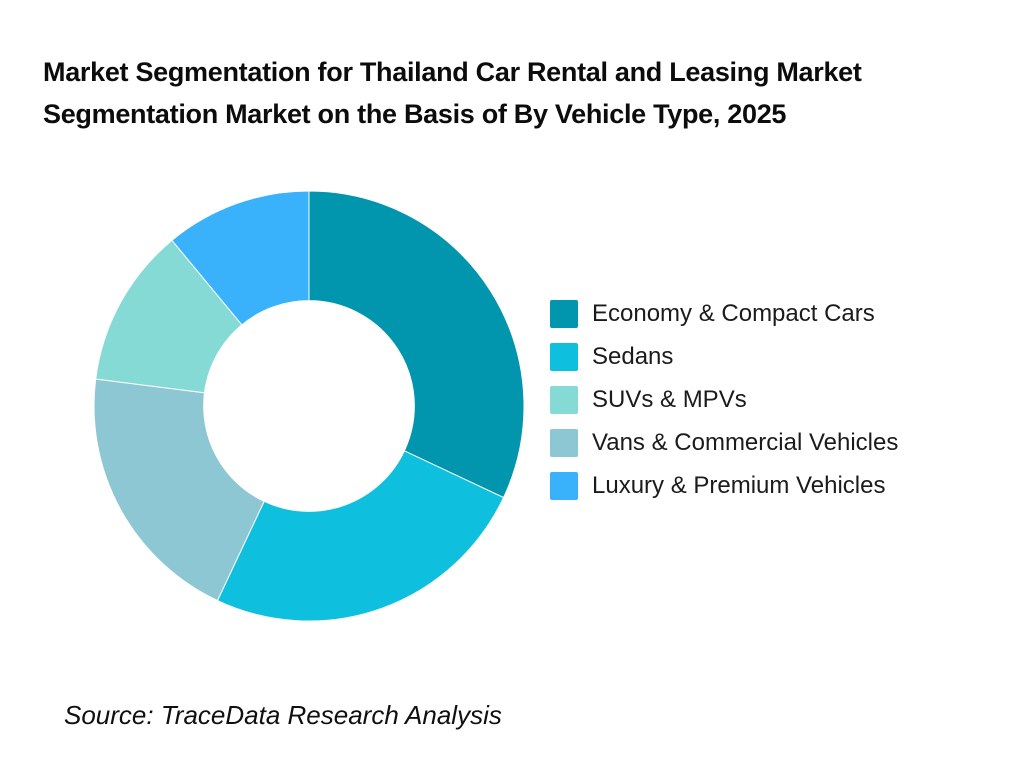 This screenshot has height=768, width=1024. What do you see at coordinates (669, 399) in the screenshot?
I see `legend-label: SUVs & MPVs` at bounding box center [669, 399].